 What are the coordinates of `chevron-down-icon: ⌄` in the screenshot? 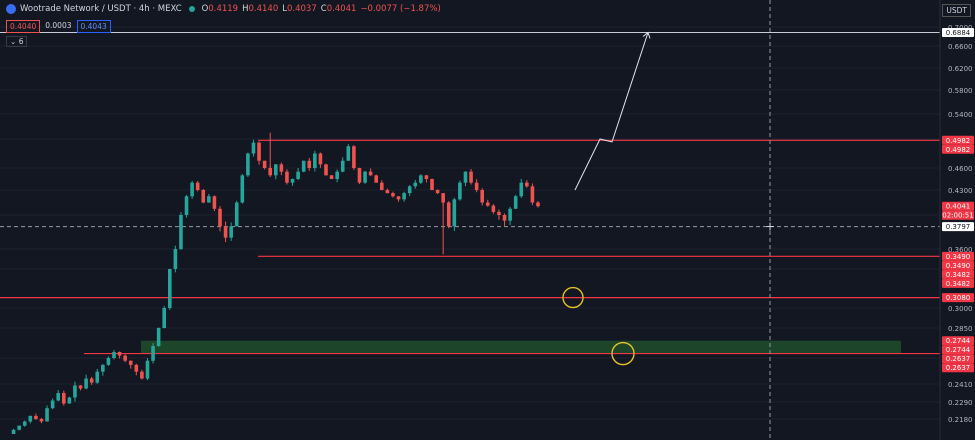 It's located at (13, 41).